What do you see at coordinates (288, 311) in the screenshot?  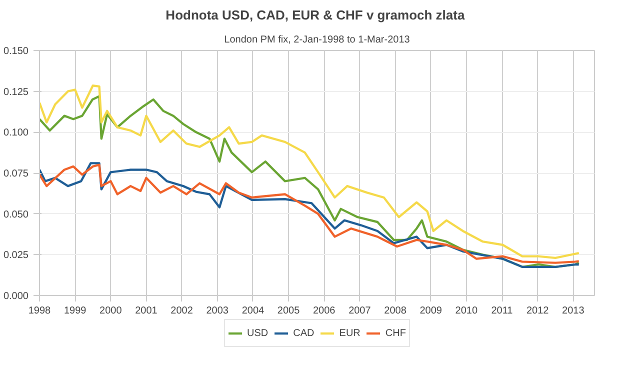 I see `x-tick-label: 2005` at bounding box center [288, 311].